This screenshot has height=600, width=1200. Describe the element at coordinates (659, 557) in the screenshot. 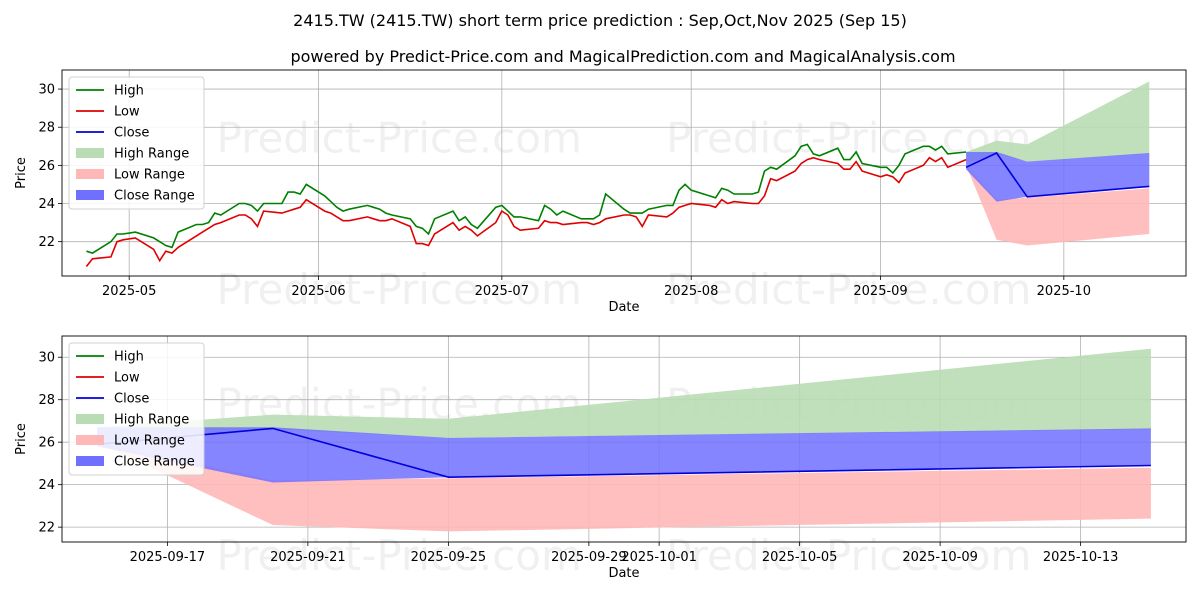

I see `x-tick-label: 2025-10-01` at that location.